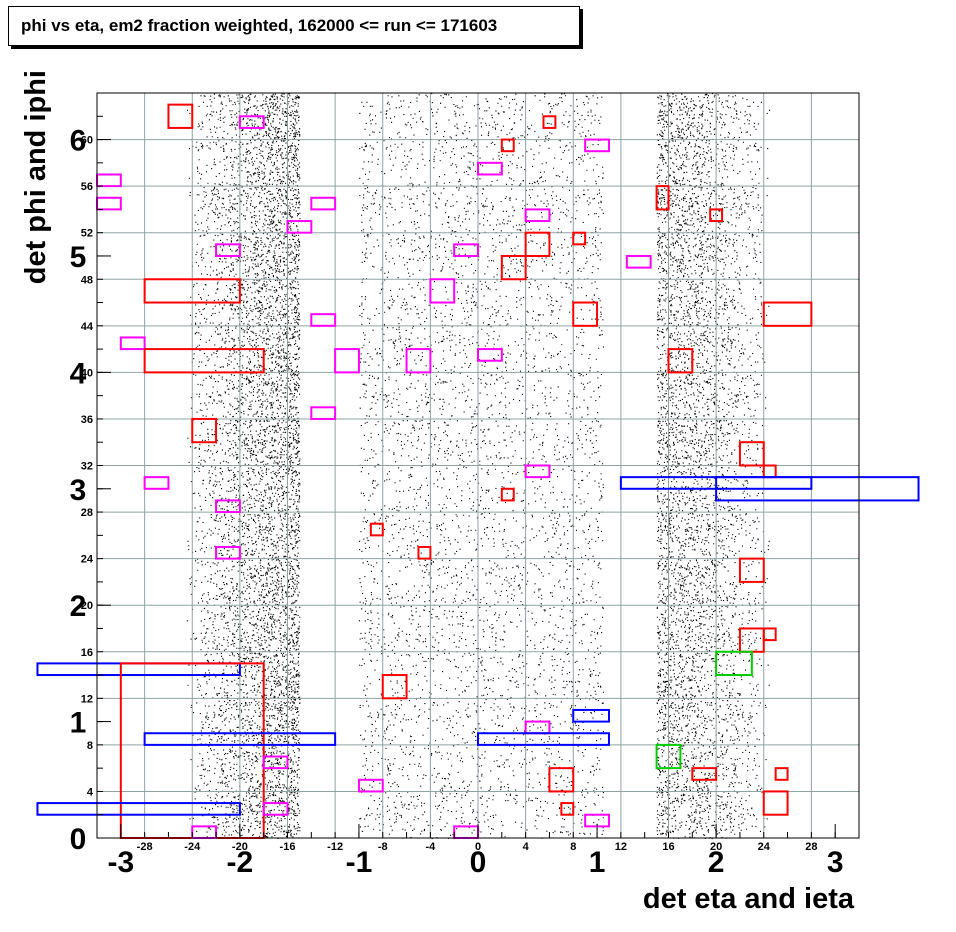 This screenshot has width=956, height=932. Describe the element at coordinates (383, 847) in the screenshot. I see `x-tick-label-ieta: -8` at that location.